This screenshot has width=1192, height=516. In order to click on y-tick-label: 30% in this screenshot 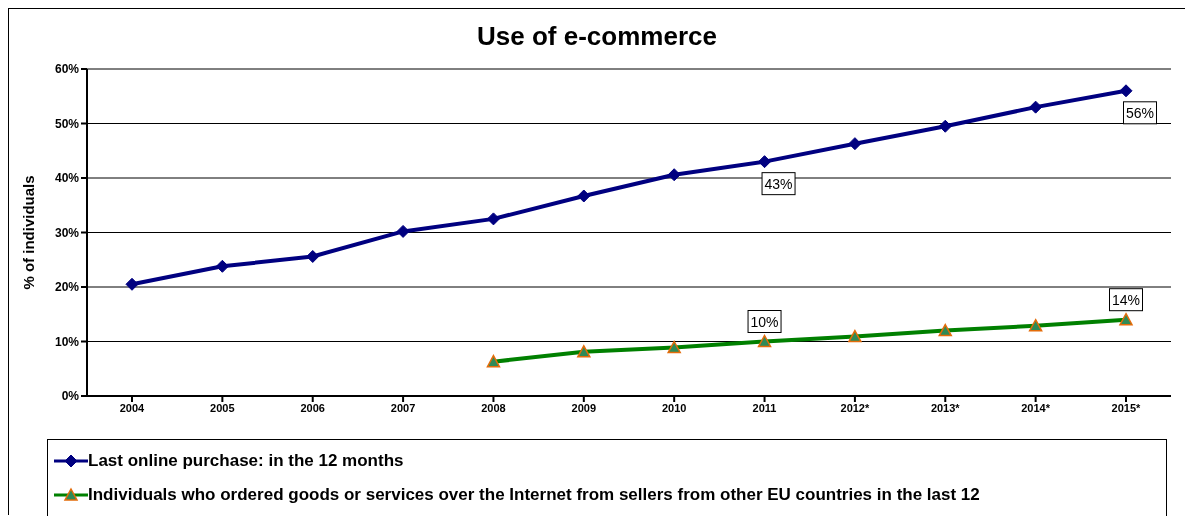, I will do `click(67, 232)`.